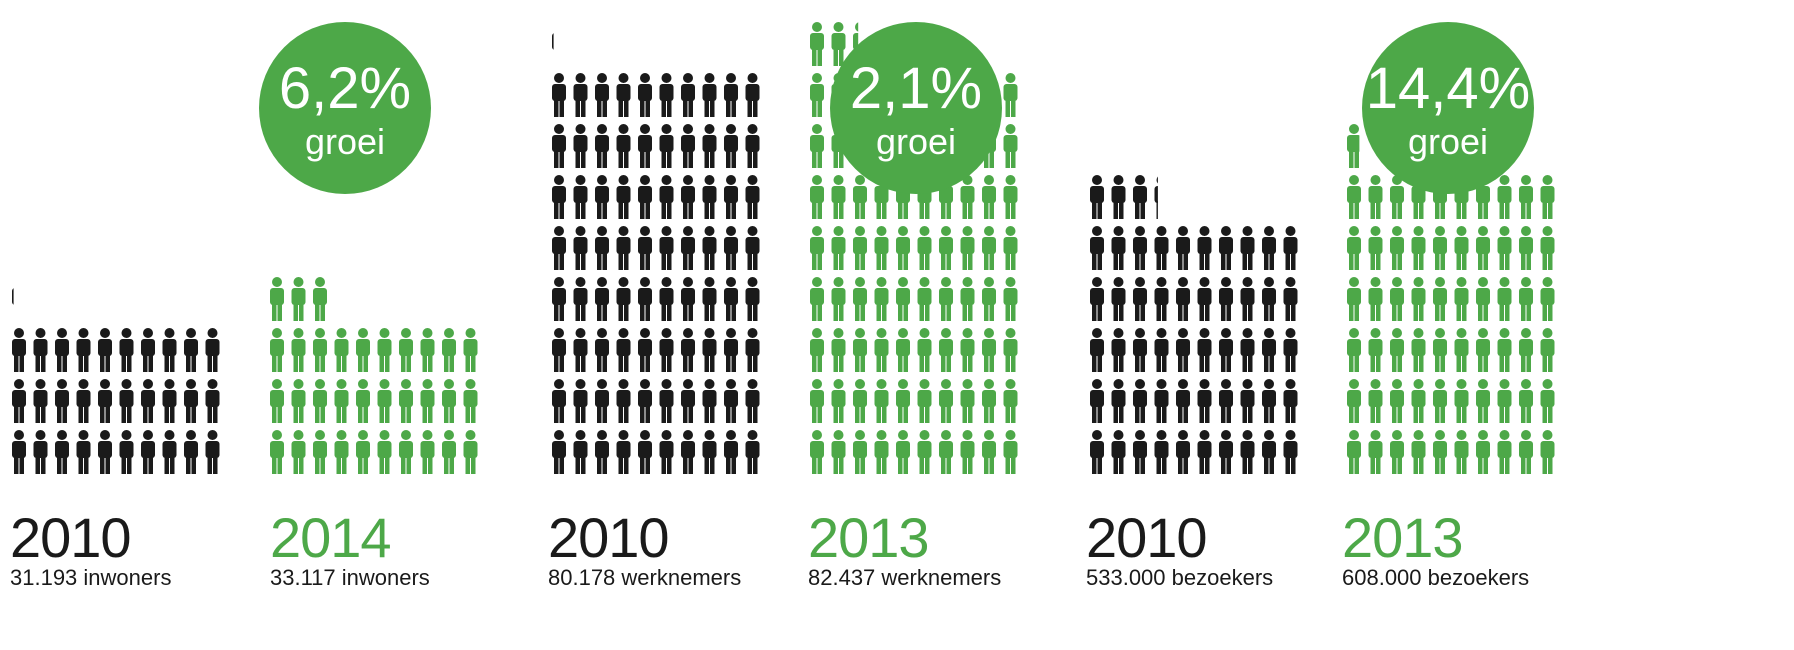  What do you see at coordinates (609, 537) in the screenshot?
I see `year-label-g2-2010: 2010` at bounding box center [609, 537].